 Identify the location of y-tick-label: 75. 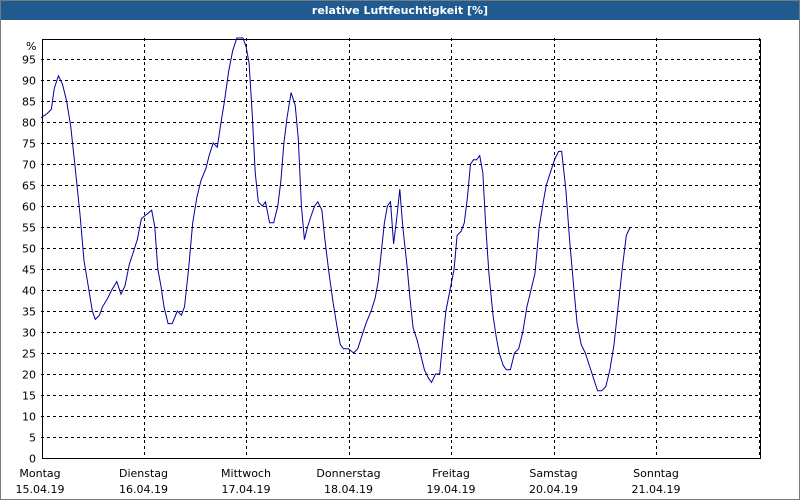
(29, 144).